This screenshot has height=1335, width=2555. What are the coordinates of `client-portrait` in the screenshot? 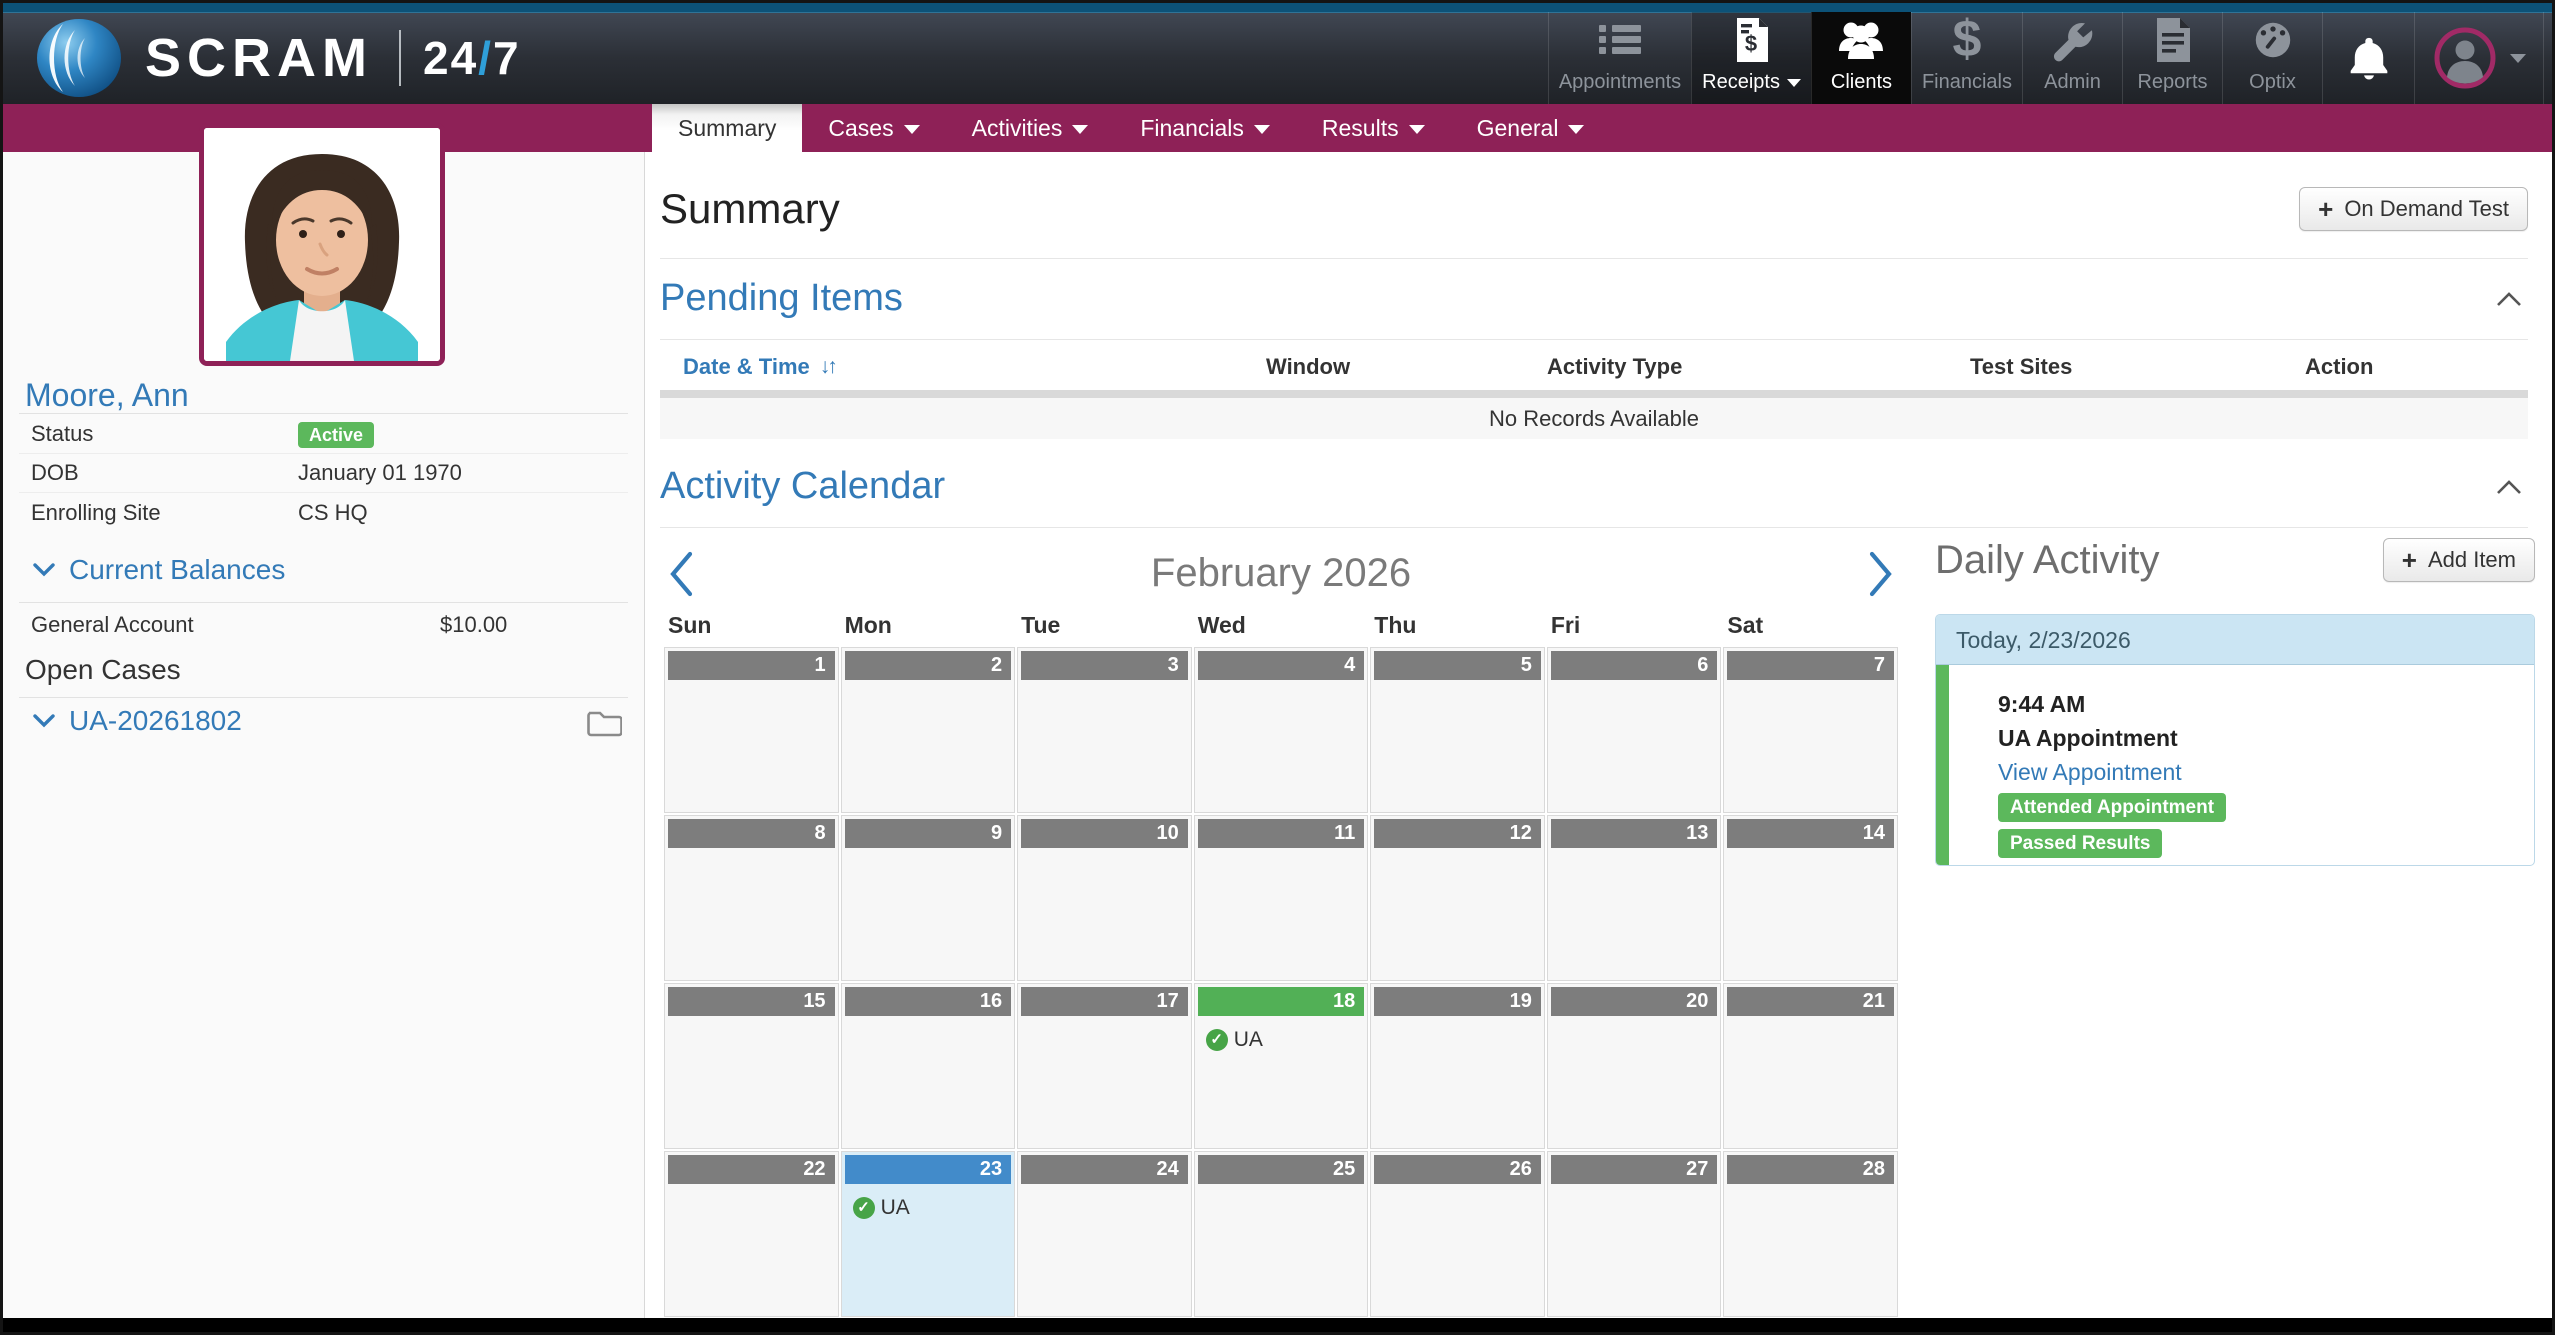 It's located at (322, 244).